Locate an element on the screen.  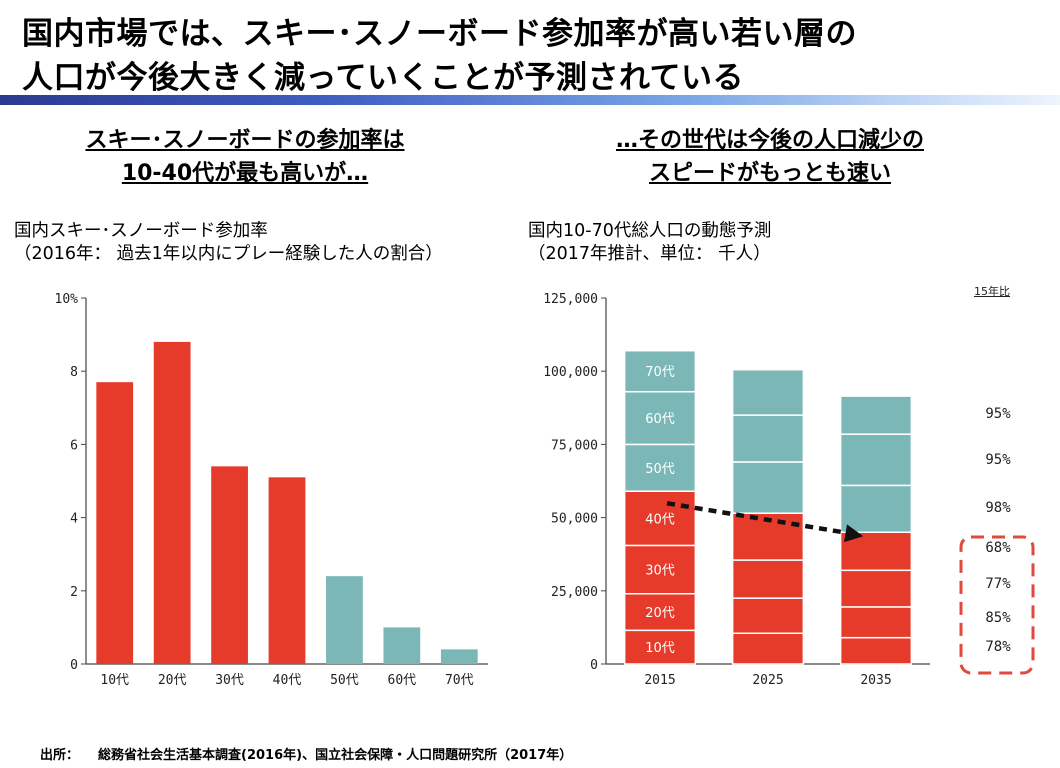
stack-segment-2015-40代 is located at coordinates (660, 518).